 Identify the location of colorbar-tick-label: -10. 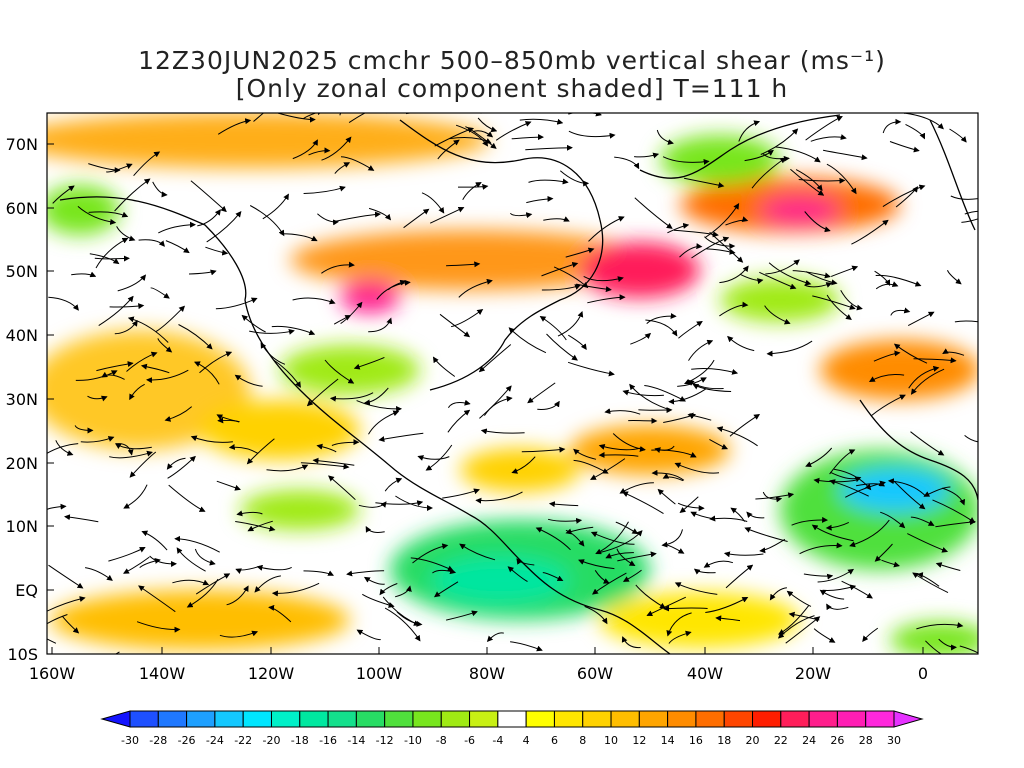
(413, 740).